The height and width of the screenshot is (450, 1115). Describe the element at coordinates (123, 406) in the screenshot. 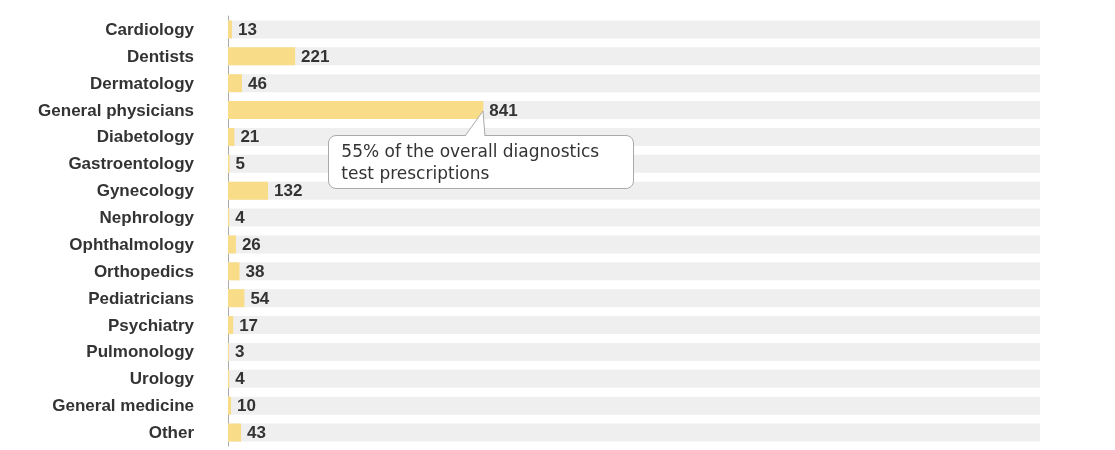

I see `y-tick-label: General medicine` at that location.